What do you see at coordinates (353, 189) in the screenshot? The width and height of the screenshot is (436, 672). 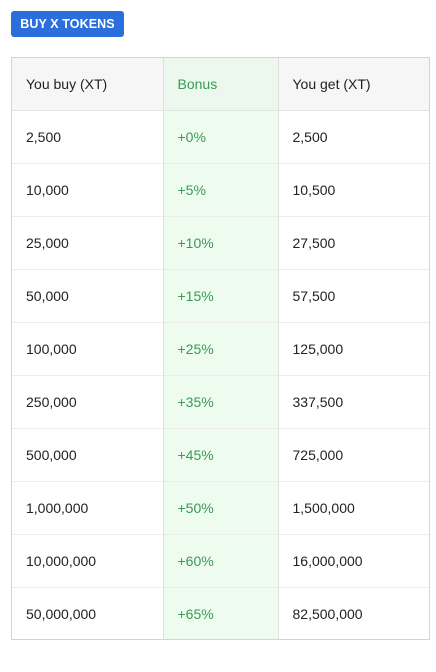 I see `cell-you-get: 10,500` at bounding box center [353, 189].